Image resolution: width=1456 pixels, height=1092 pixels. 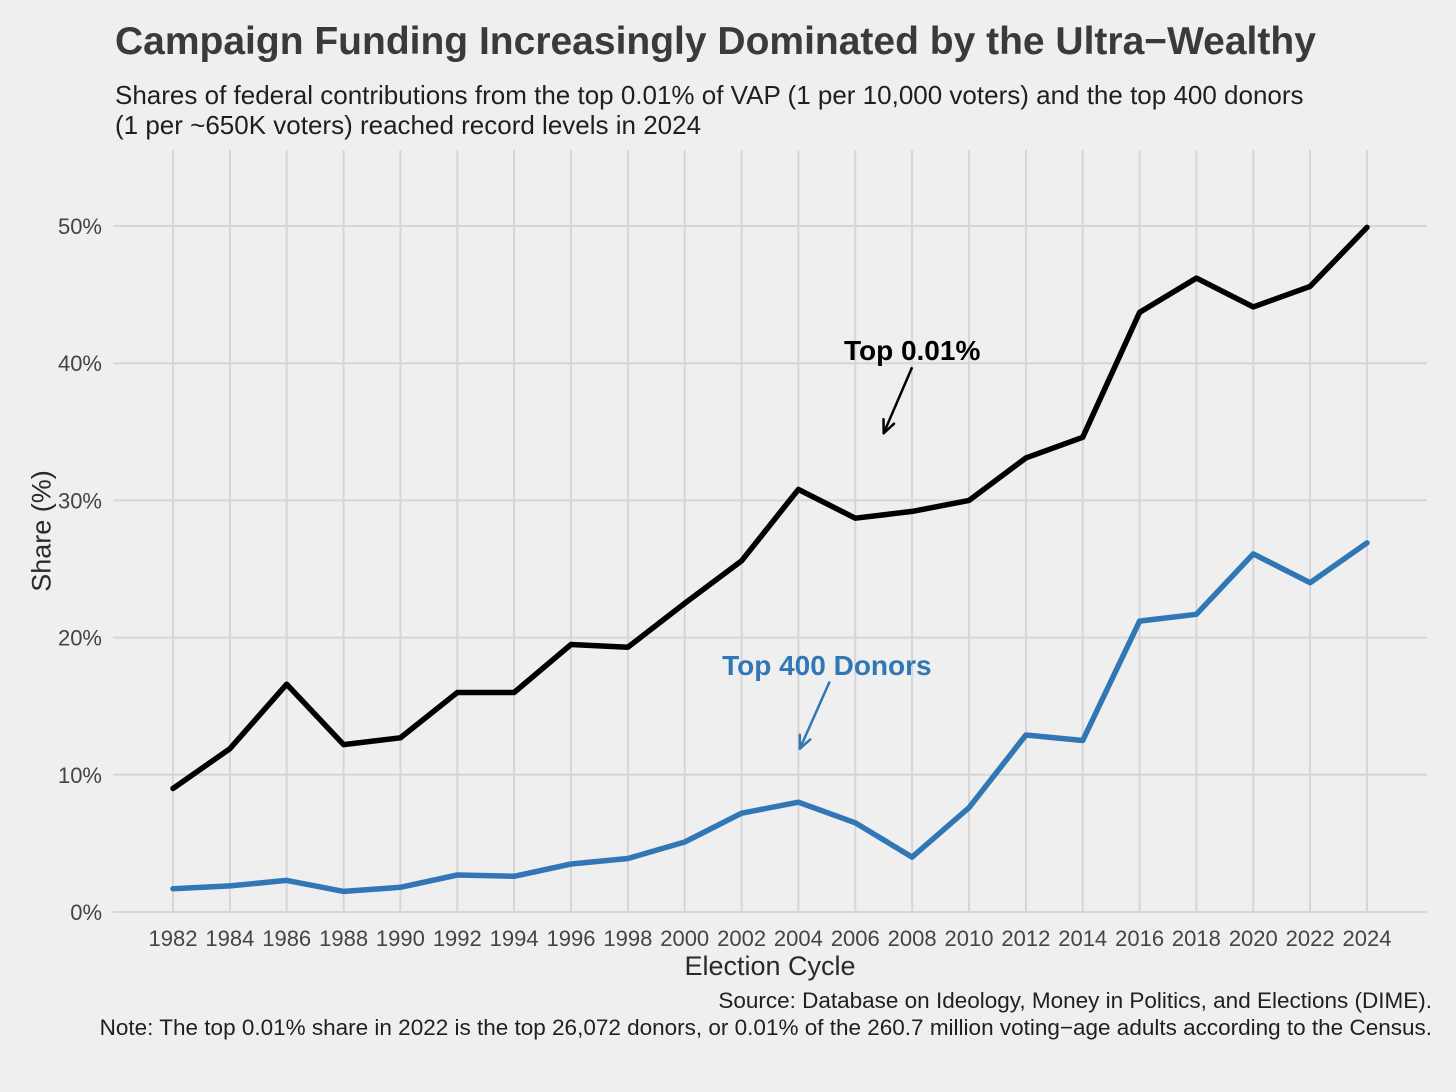 What do you see at coordinates (1139, 938) in the screenshot?
I see `x-tick-label: 2016` at bounding box center [1139, 938].